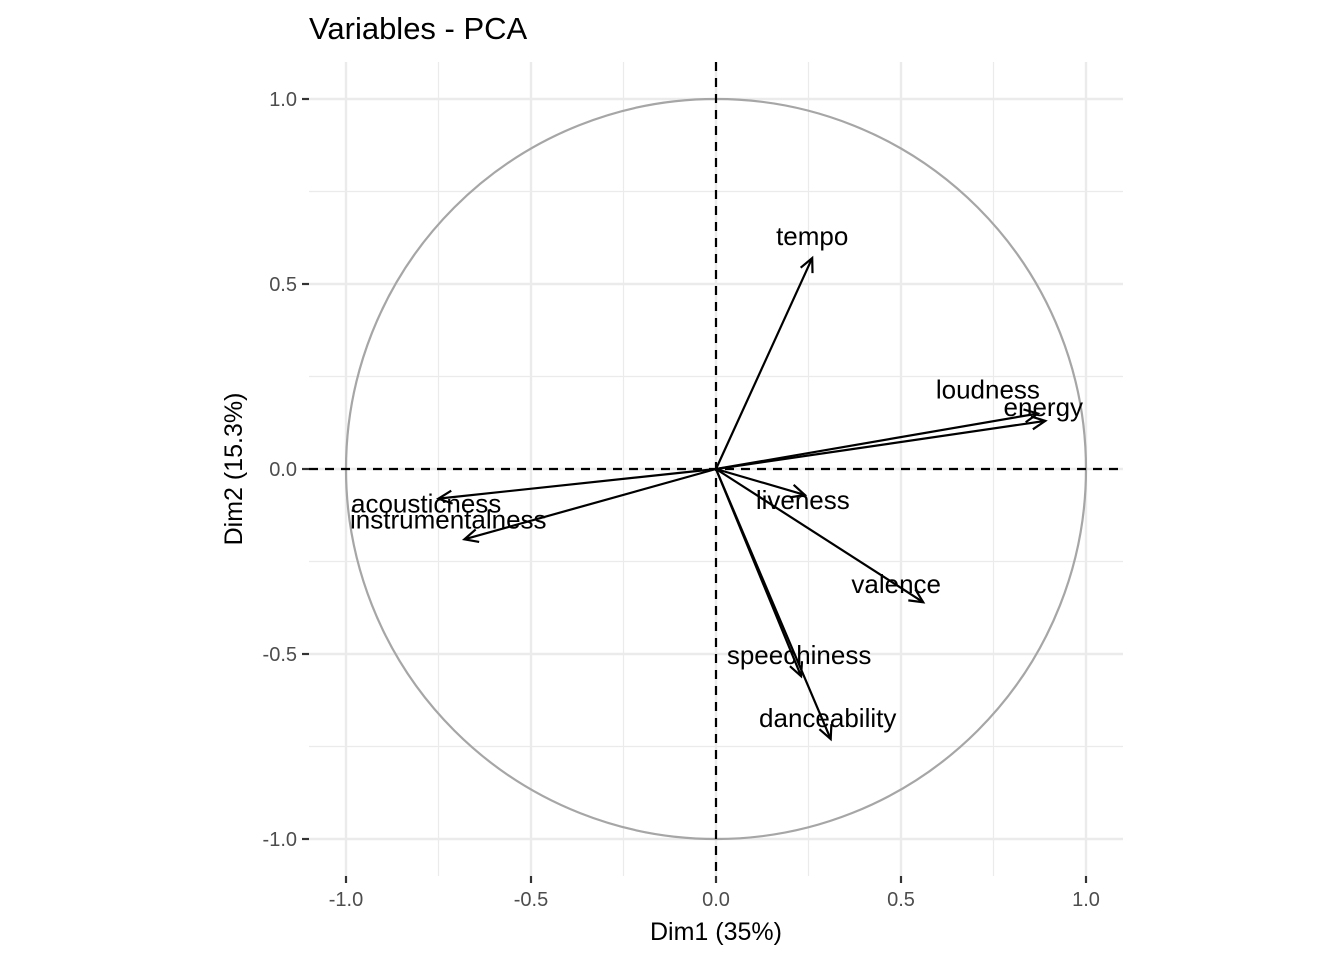 The image size is (1344, 965). I want to click on arrow-instrumentalness, so click(589, 505).